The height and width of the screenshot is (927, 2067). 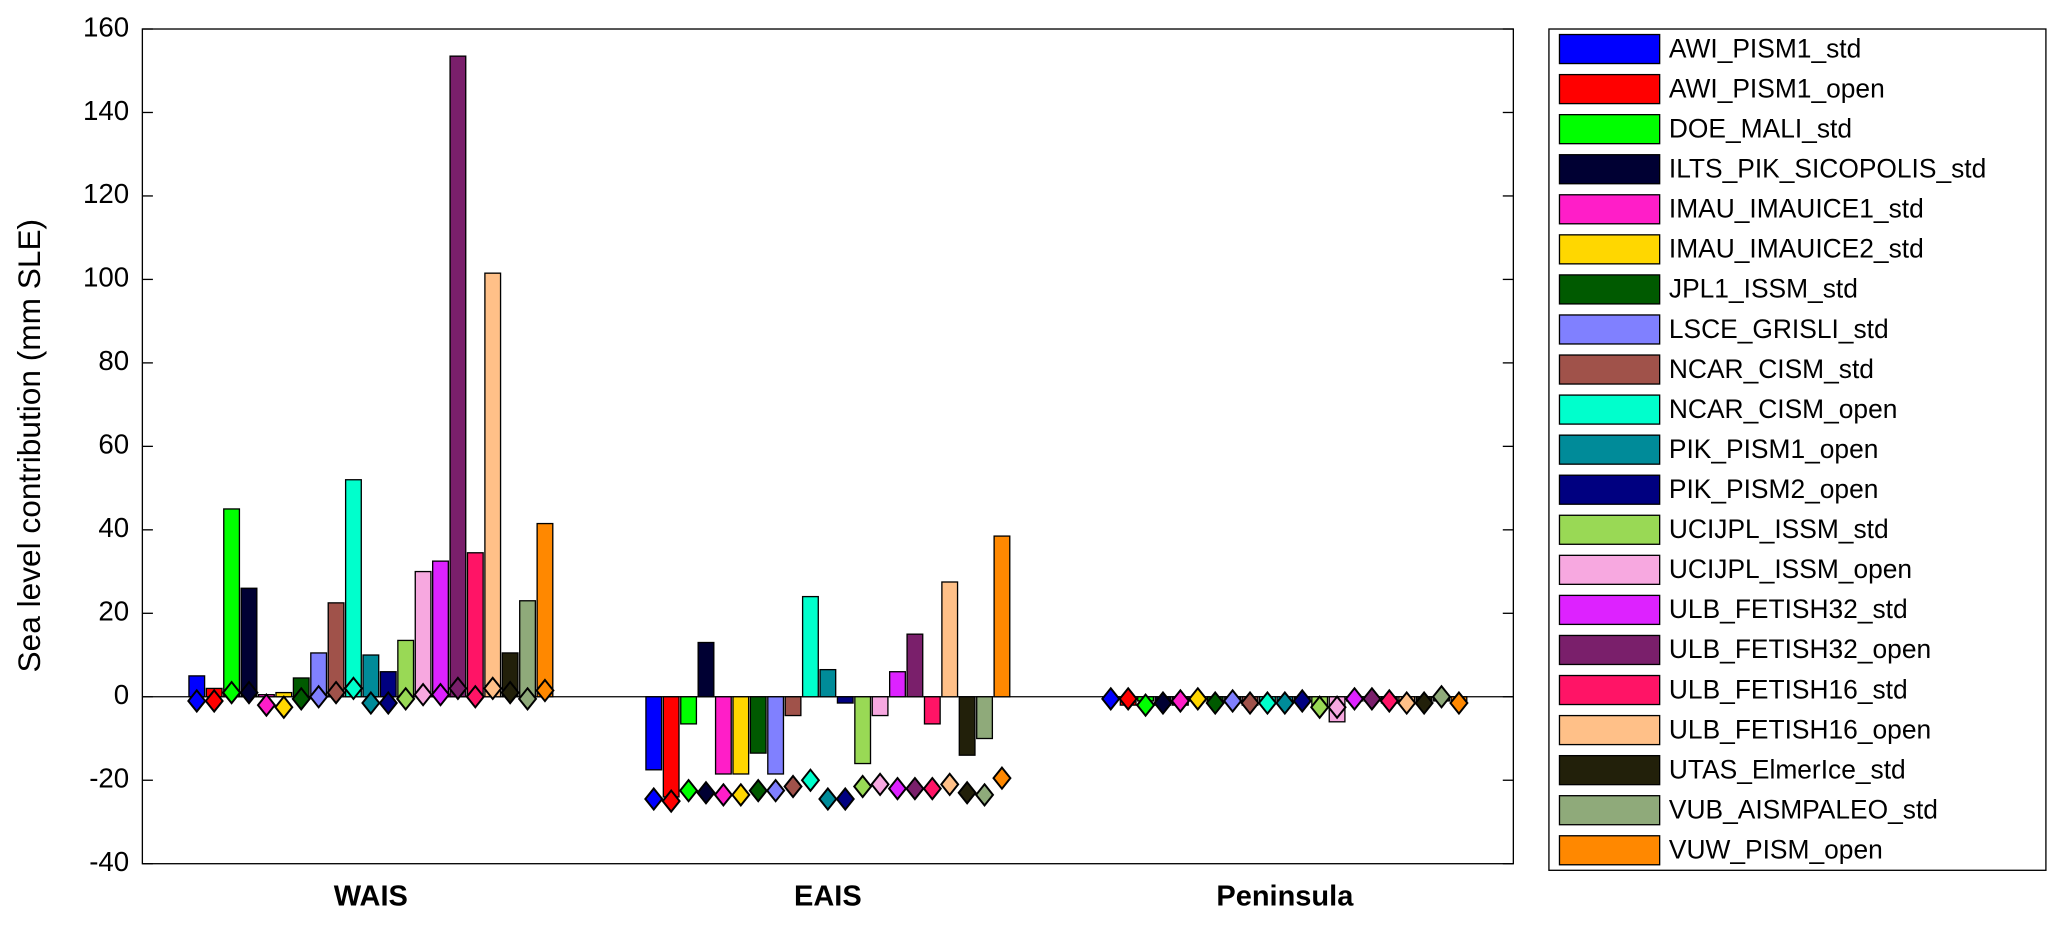 What do you see at coordinates (1774, 449) in the screenshot?
I see `legend-label: PIK_PISM1_open` at bounding box center [1774, 449].